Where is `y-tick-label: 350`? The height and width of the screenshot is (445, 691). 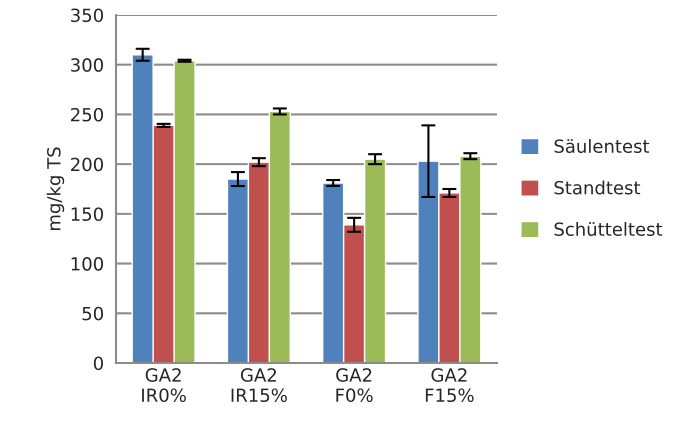
y-tick-label: 350 is located at coordinates (87, 15).